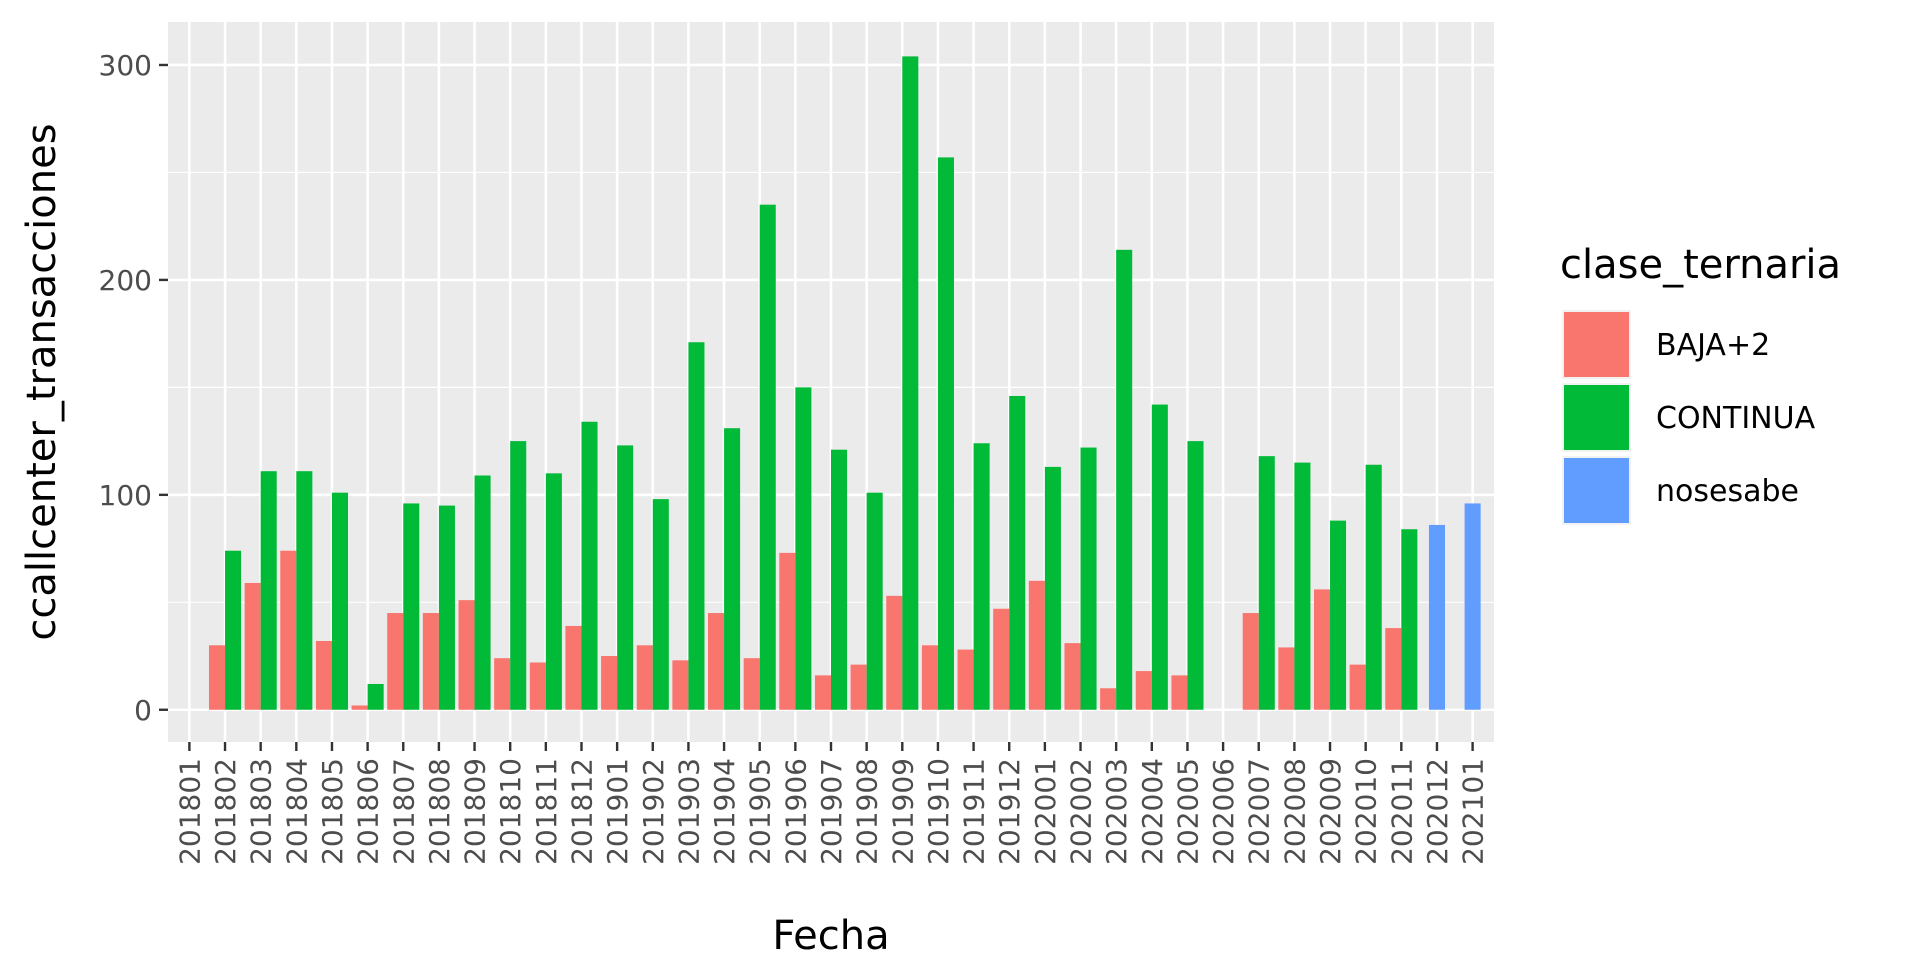 The height and width of the screenshot is (974, 1912). Describe the element at coordinates (332, 811) in the screenshot. I see `x-tick-label: 201805` at that location.